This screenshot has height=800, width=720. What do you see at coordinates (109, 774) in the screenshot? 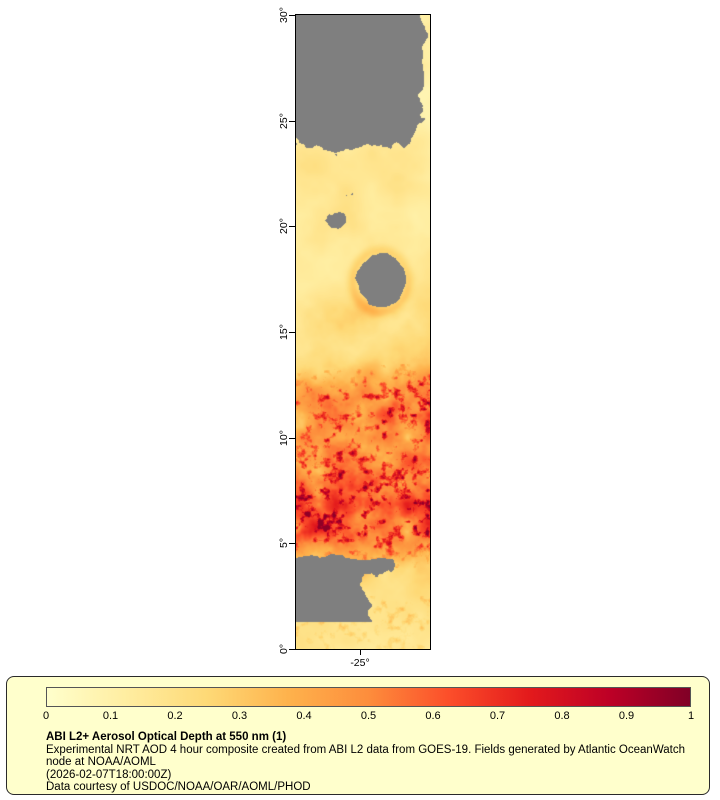
I see `legend-timestamp: (2026-02-07T18:00:00Z)` at bounding box center [109, 774].